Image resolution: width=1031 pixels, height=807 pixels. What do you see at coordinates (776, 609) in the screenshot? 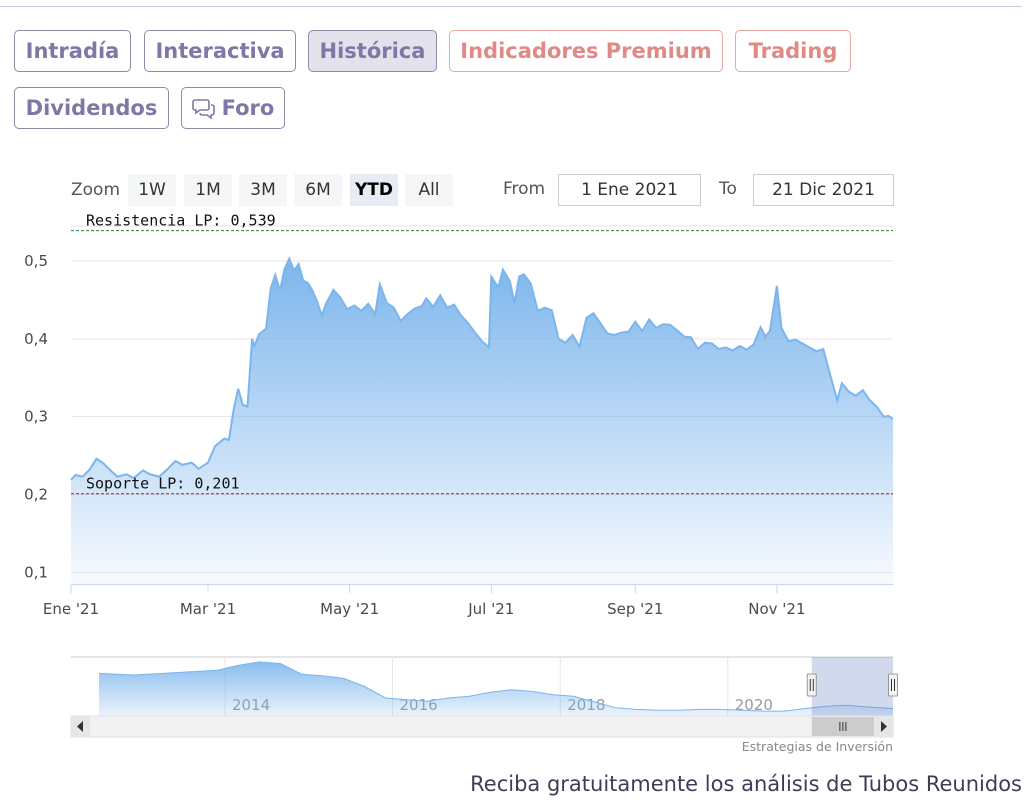
I see `x-tick-label: Nov '21` at bounding box center [776, 609].